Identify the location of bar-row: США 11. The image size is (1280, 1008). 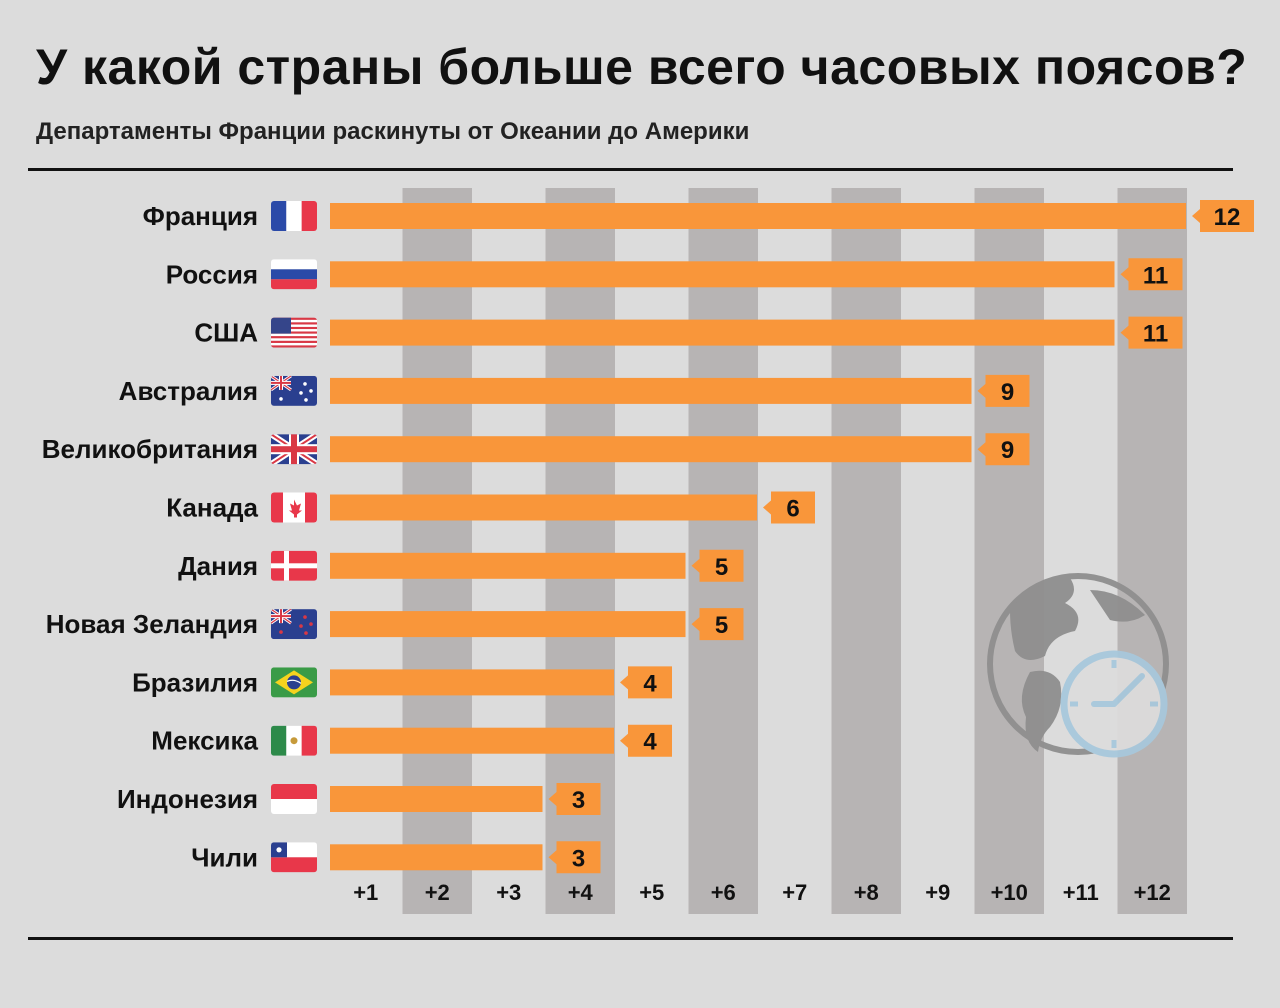
(688, 332).